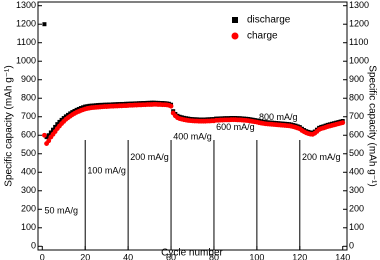 This screenshot has width=380, height=260. What do you see at coordinates (356, 135) in the screenshot?
I see `y2-tick-label: 600` at bounding box center [356, 135].